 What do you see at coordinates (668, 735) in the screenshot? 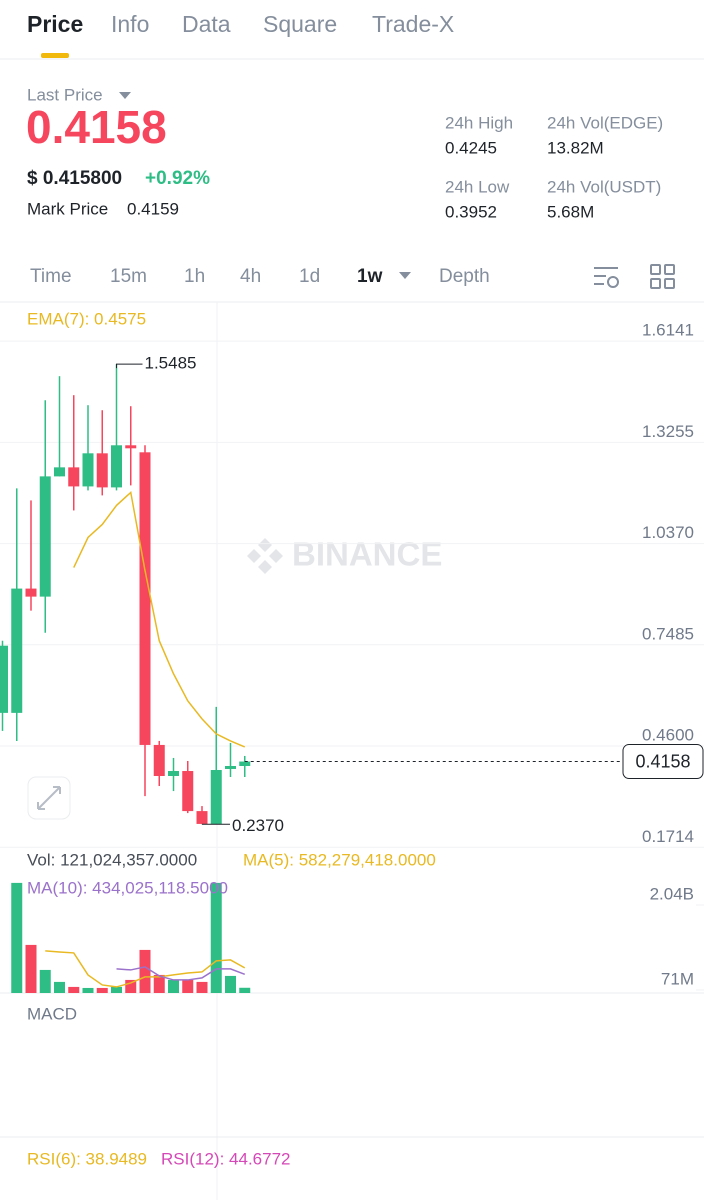
I see `y-tick-label: 0.4600` at bounding box center [668, 735].